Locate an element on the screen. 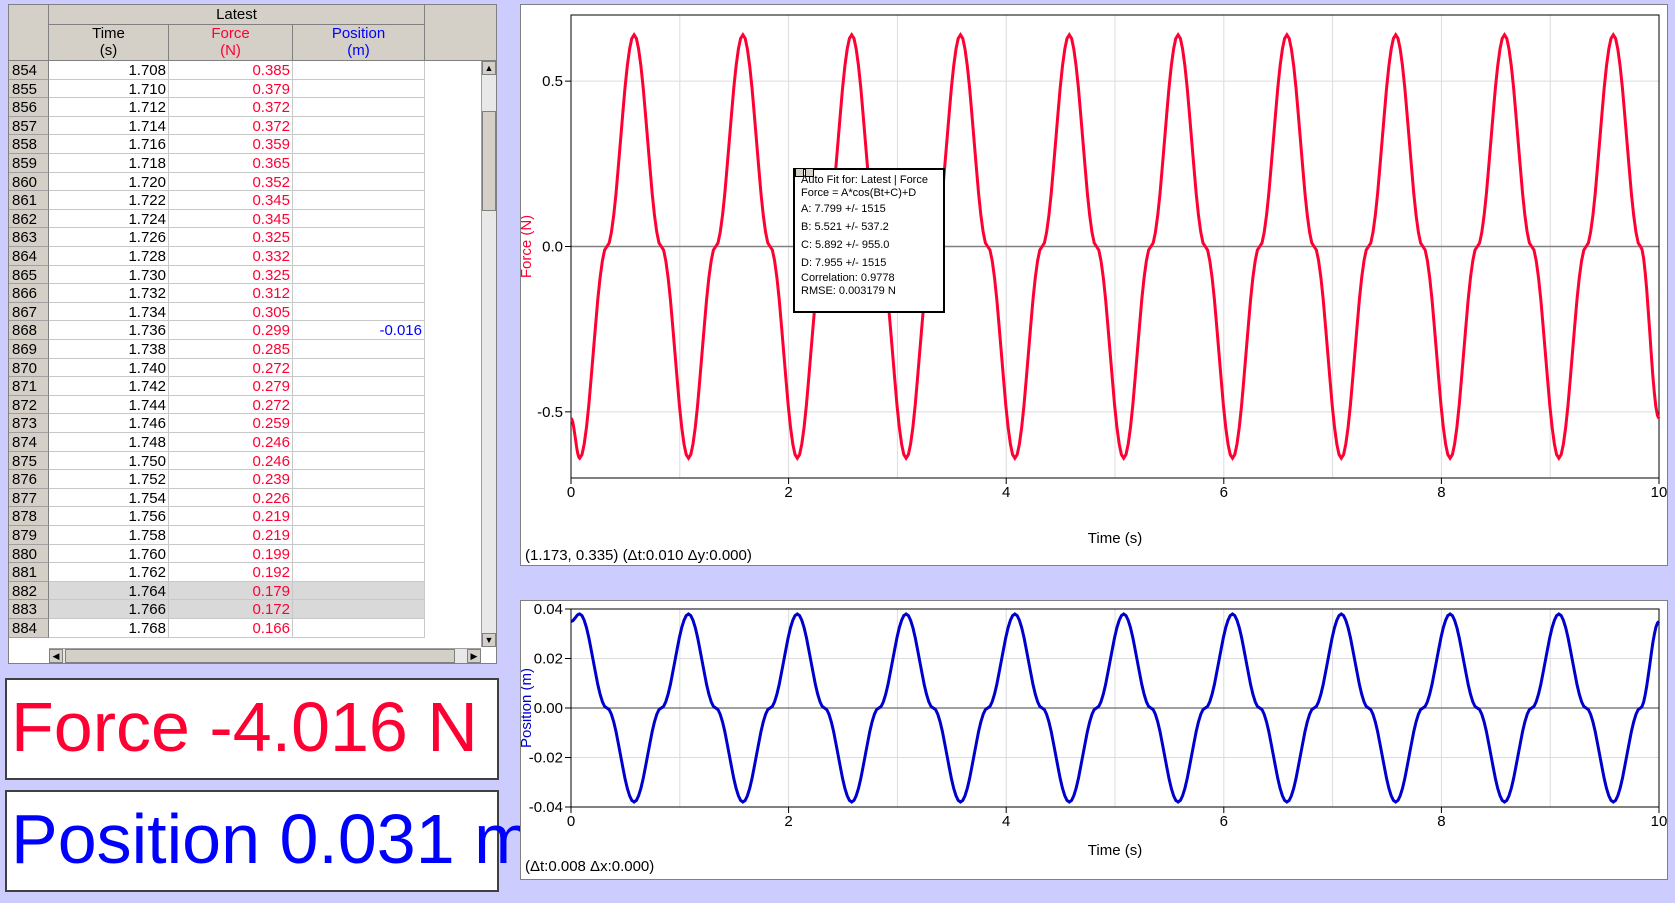 This screenshot has width=1675, height=903. table-cell-f: 0.379 is located at coordinates (231, 89).